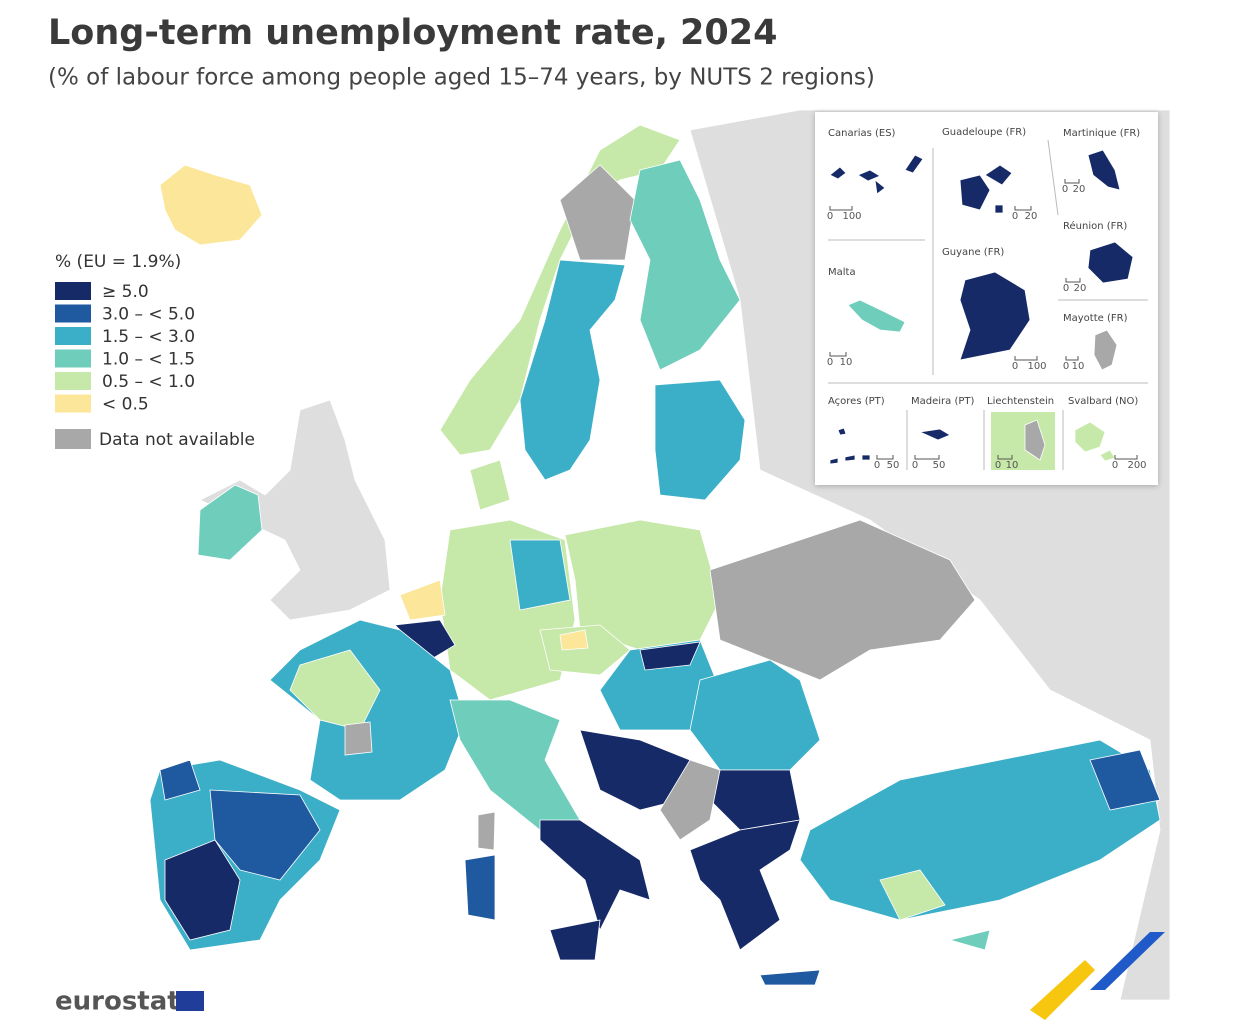 This screenshot has width=1240, height=1022. What do you see at coordinates (1095, 318) in the screenshot?
I see `inset-label: Mayotte (FR)` at bounding box center [1095, 318].